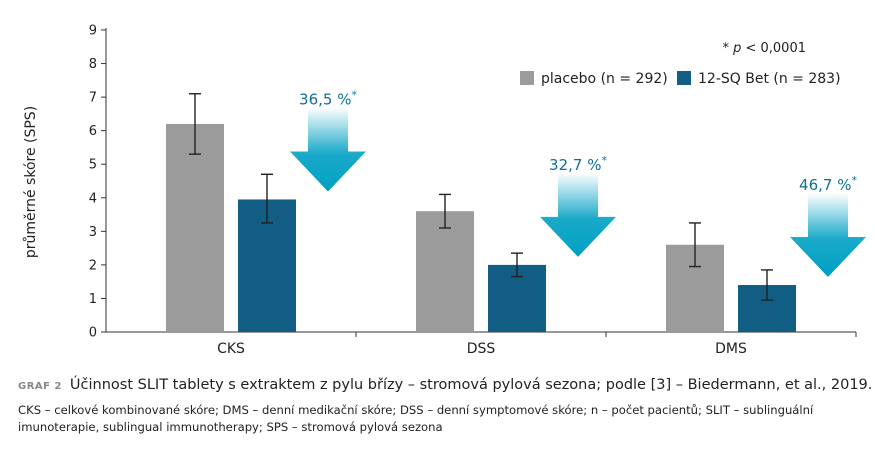  Describe the element at coordinates (769, 79) in the screenshot. I see `legend-label-12-sq-bet: 12-SQ Bet (n = 283)` at that location.